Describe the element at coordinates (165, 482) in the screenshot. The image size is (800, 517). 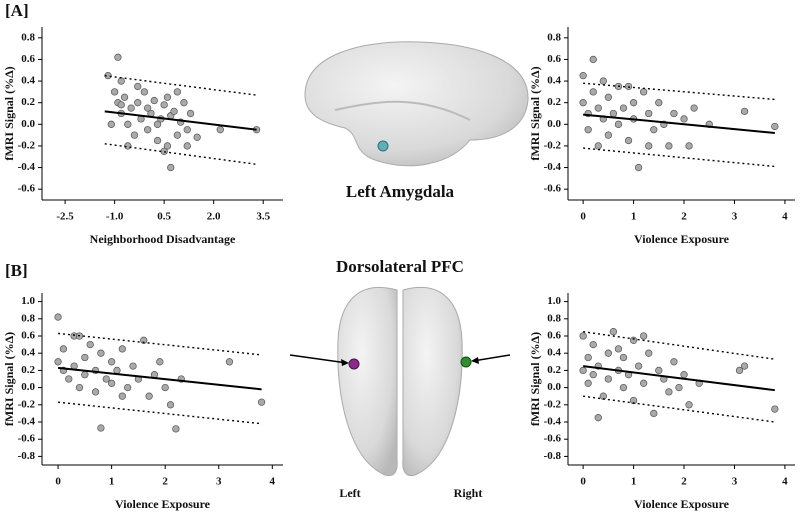
I see `x-tick-label: 2` at that location.